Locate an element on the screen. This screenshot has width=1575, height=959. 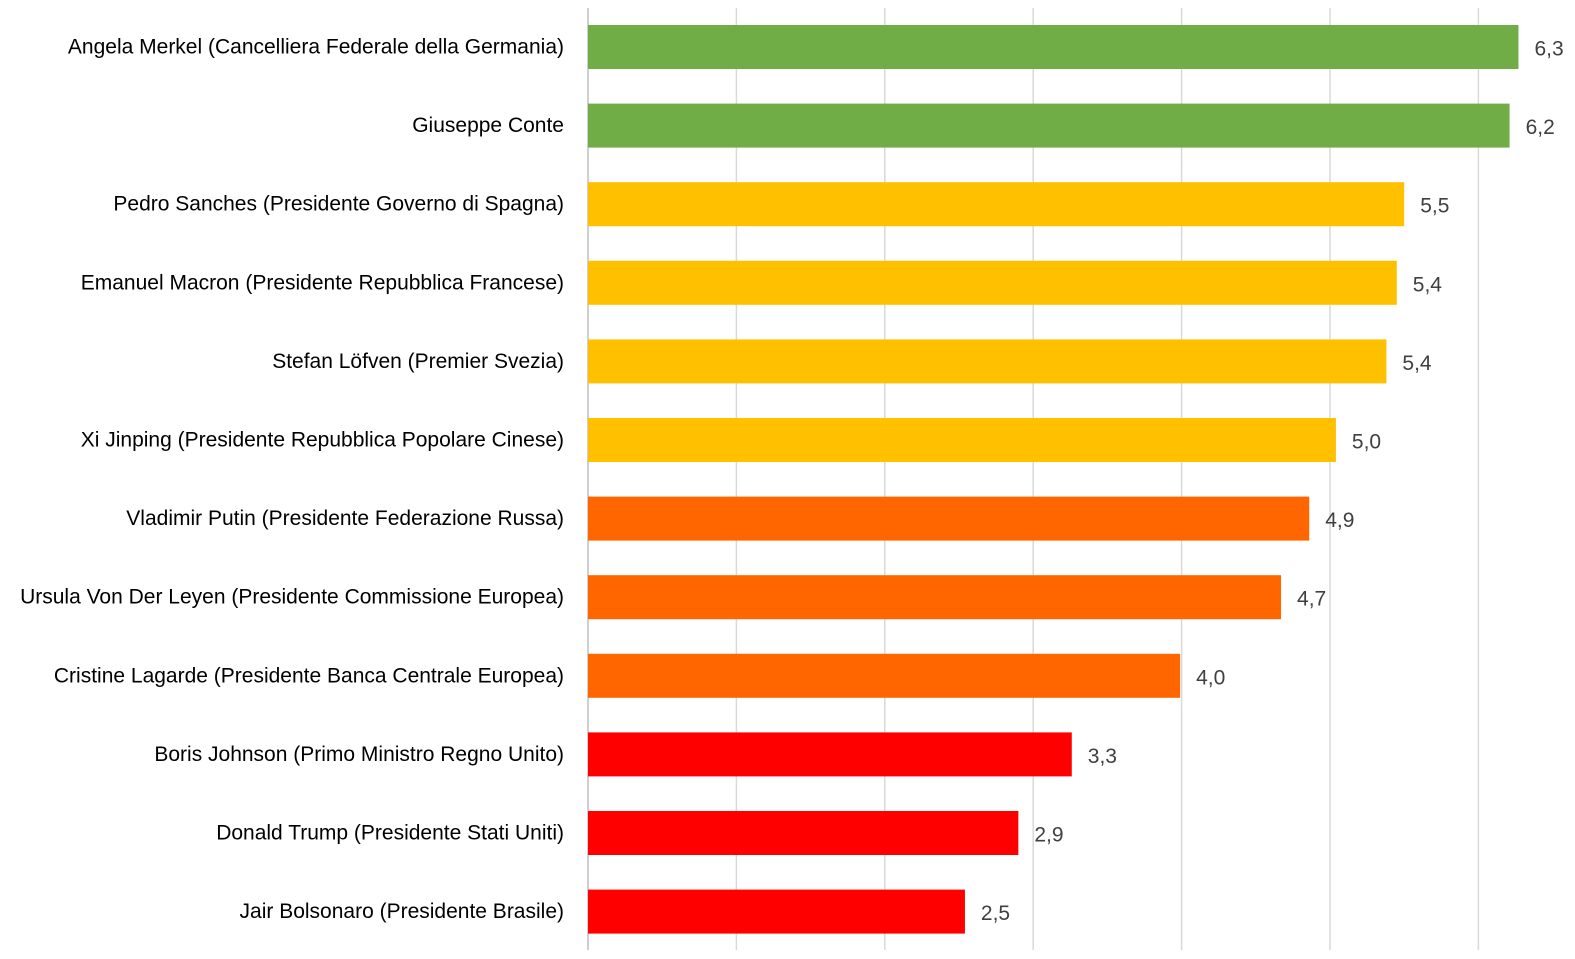
data-label: 4,7 is located at coordinates (1311, 599).